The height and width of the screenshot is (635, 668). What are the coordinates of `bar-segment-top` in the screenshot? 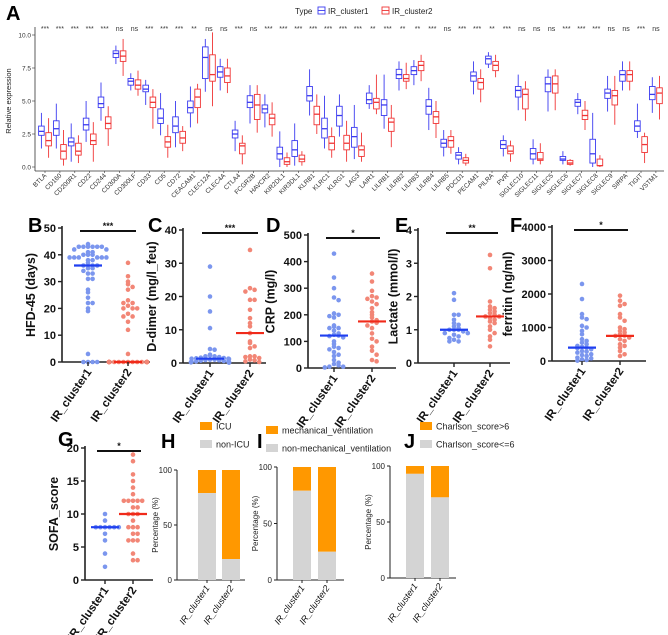 It's located at (415, 470).